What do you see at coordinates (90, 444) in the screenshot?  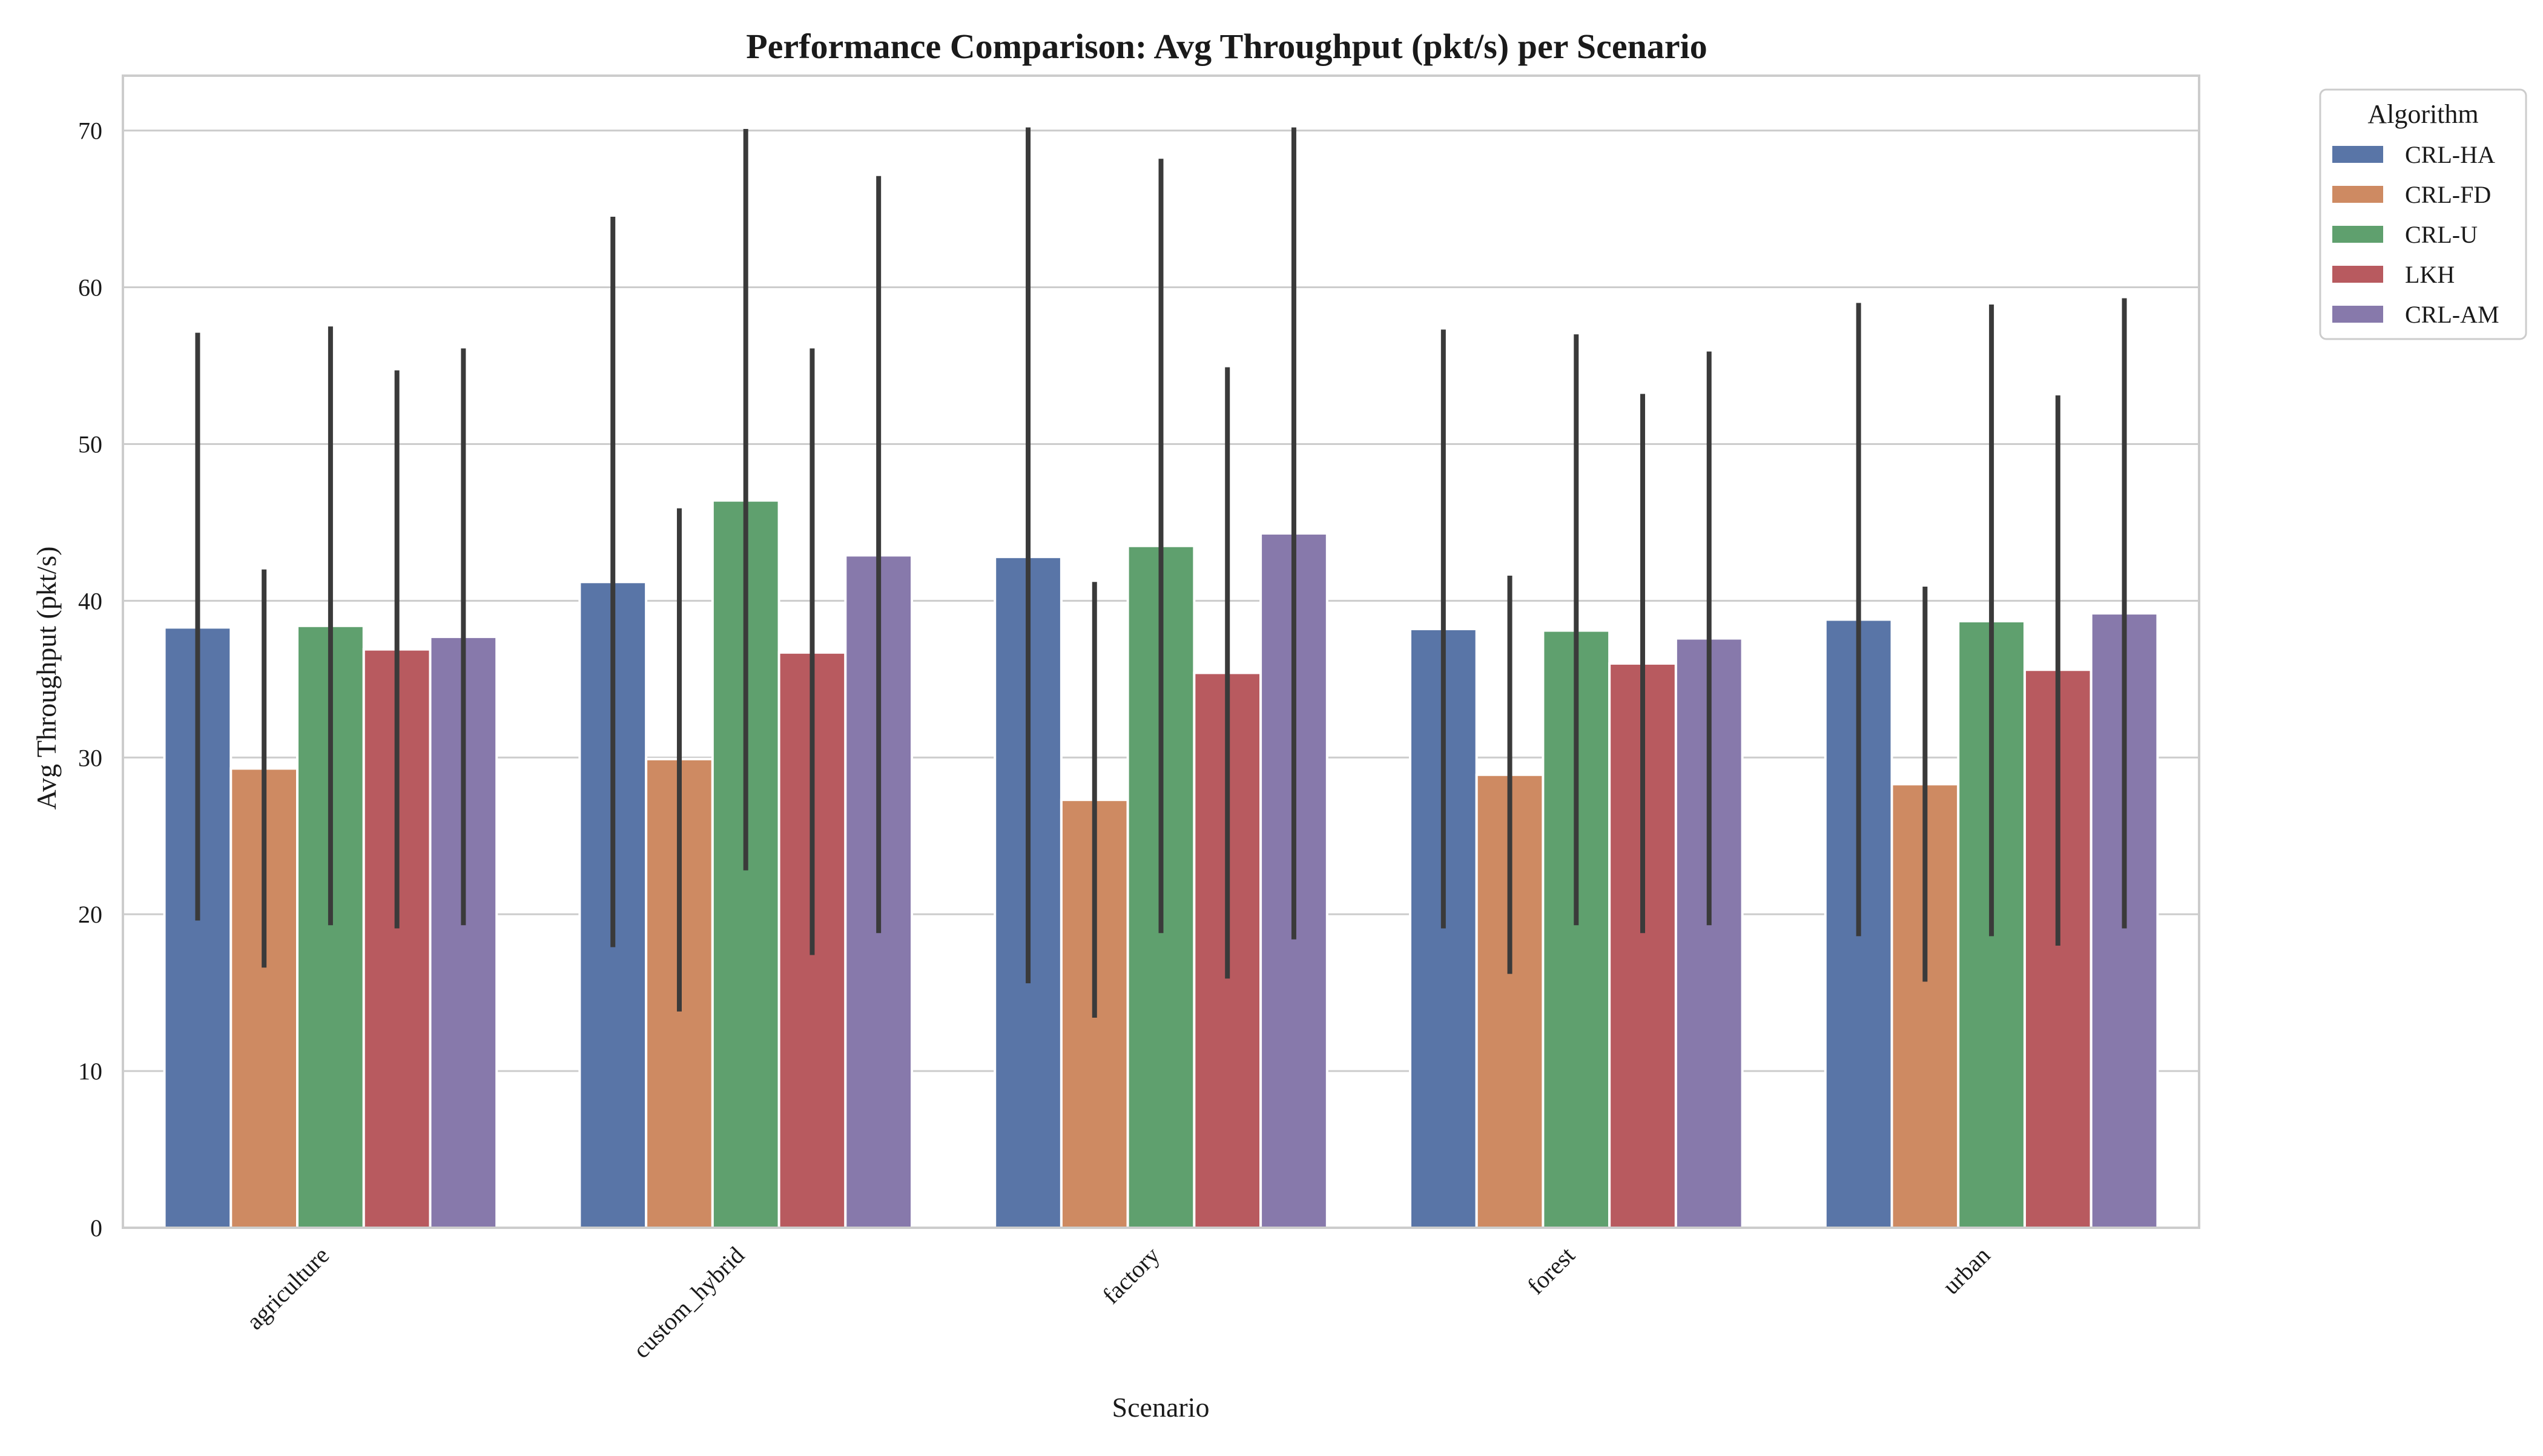 I see `y-tick-label: 50` at bounding box center [90, 444].